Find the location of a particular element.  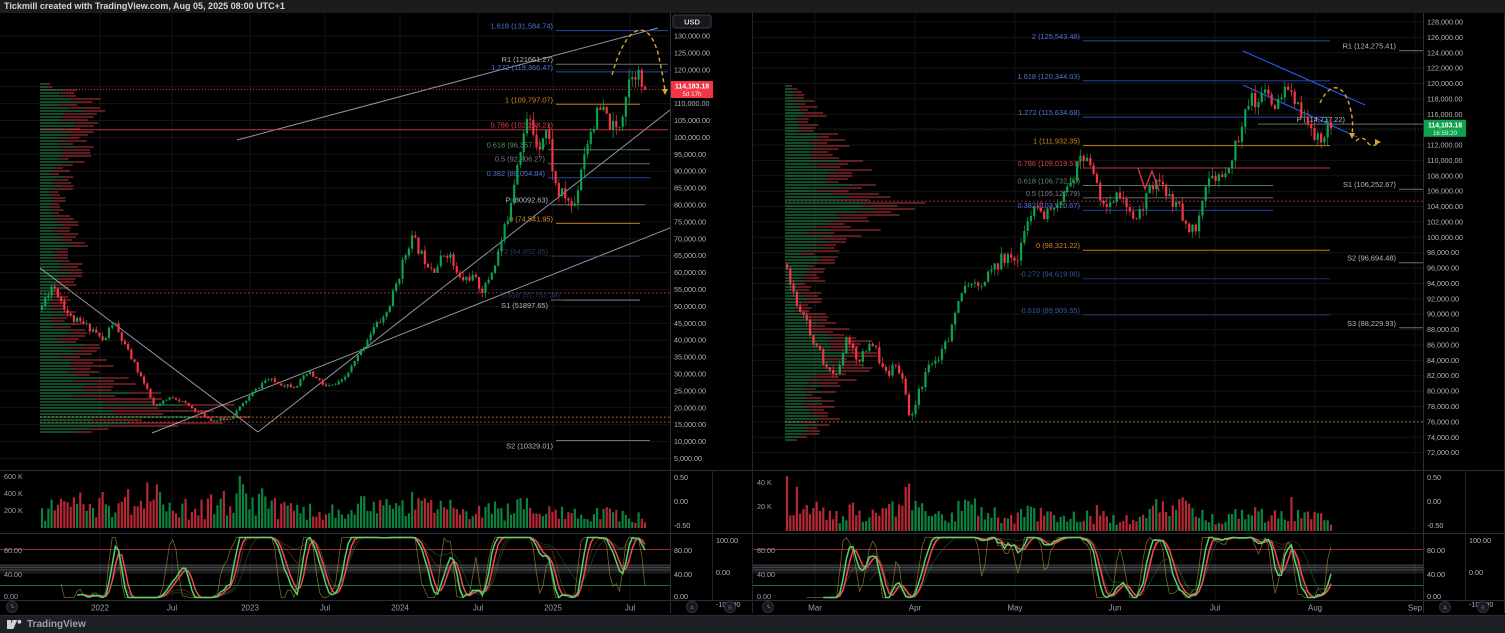

projection-arrowhead is located at coordinates (1352, 136).